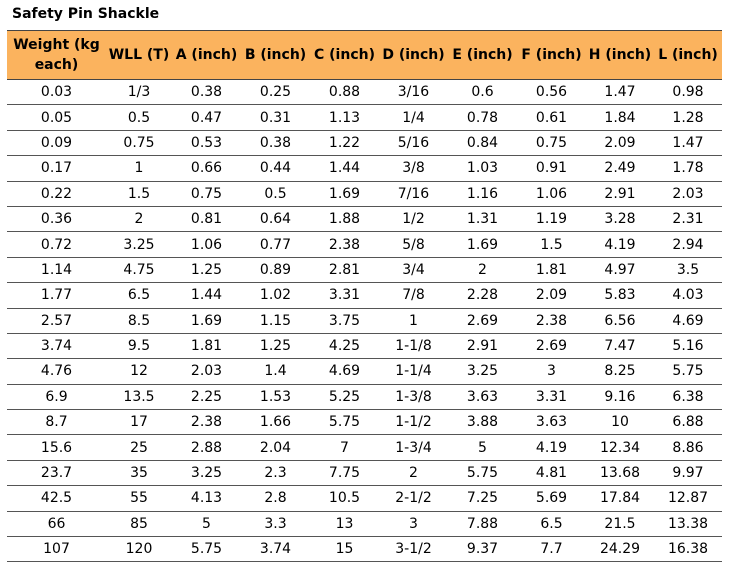  I want to click on table-cell: 2.04, so click(275, 447).